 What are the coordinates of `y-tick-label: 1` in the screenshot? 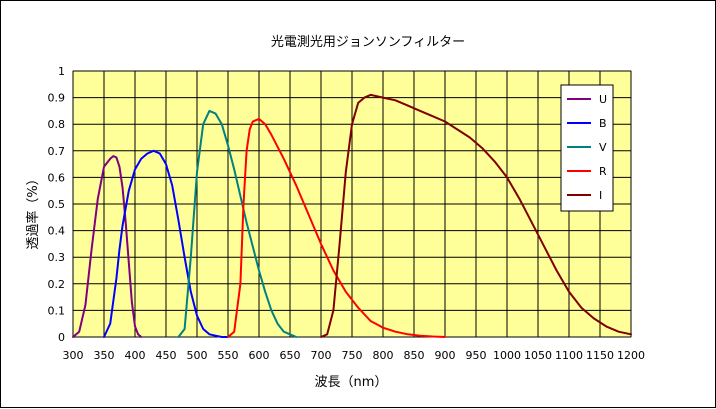 It's located at (61, 71).